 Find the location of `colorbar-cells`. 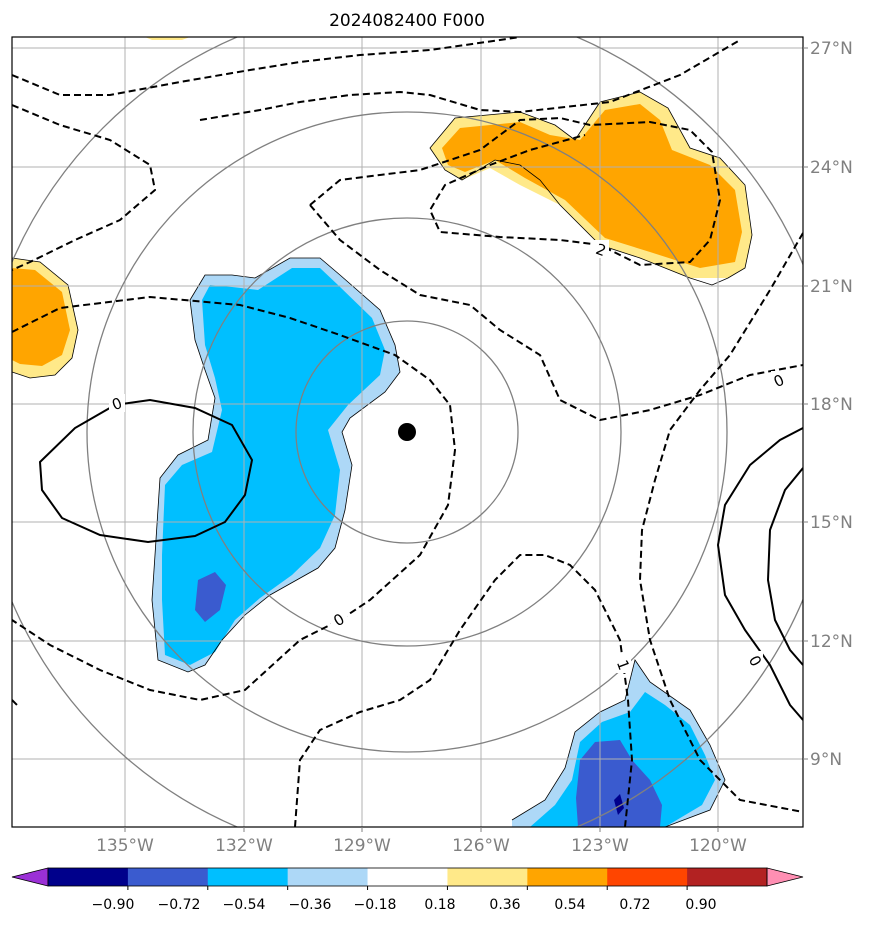

colorbar-cells is located at coordinates (407, 877).